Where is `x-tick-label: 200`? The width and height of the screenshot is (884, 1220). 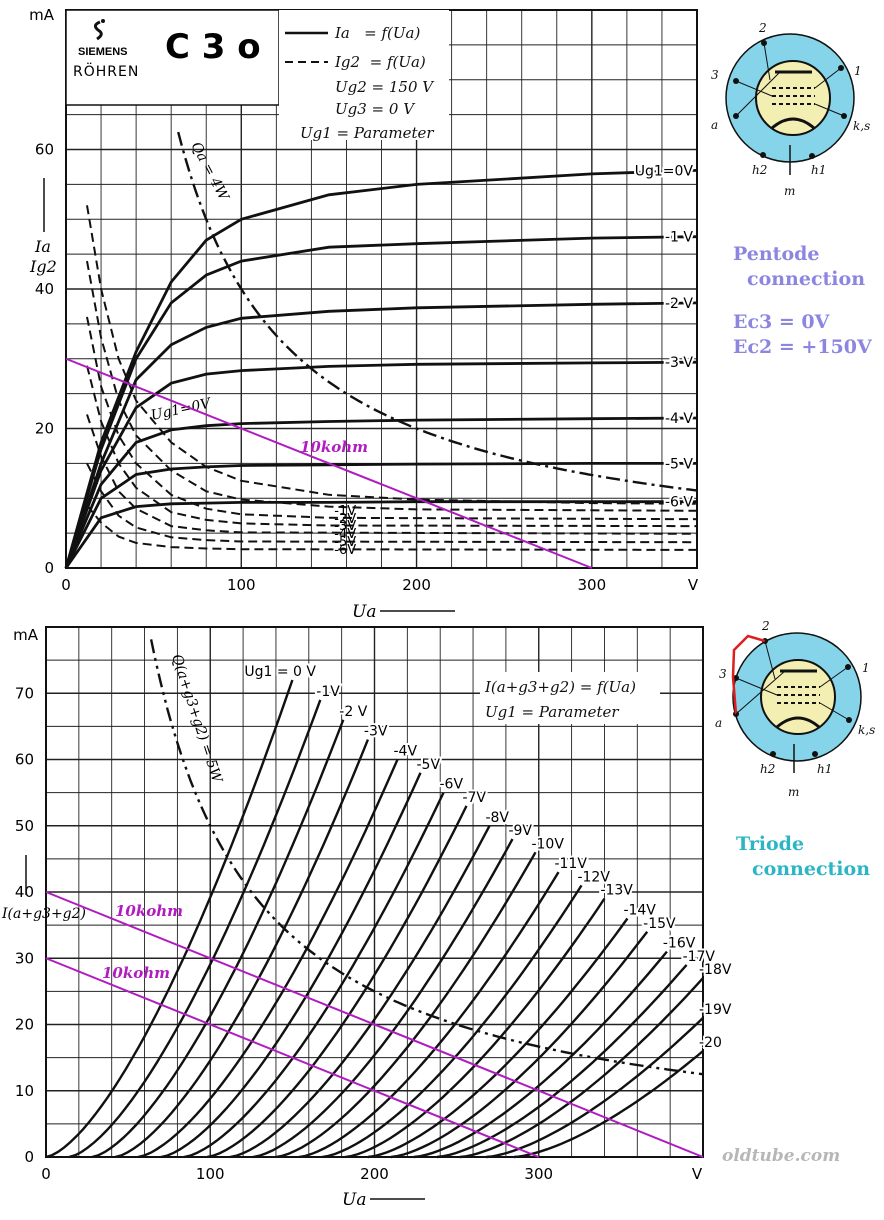
x-tick-label: 200 is located at coordinates (374, 1174).